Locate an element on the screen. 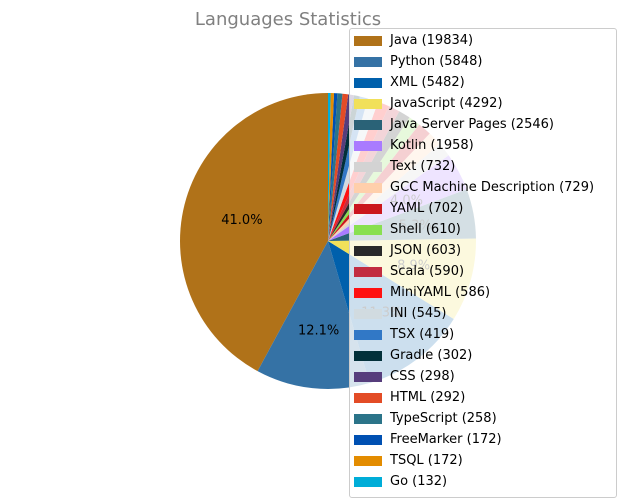 Image resolution: width=640 pixels, height=498 pixels. pie-slice-html is located at coordinates (338, 167).